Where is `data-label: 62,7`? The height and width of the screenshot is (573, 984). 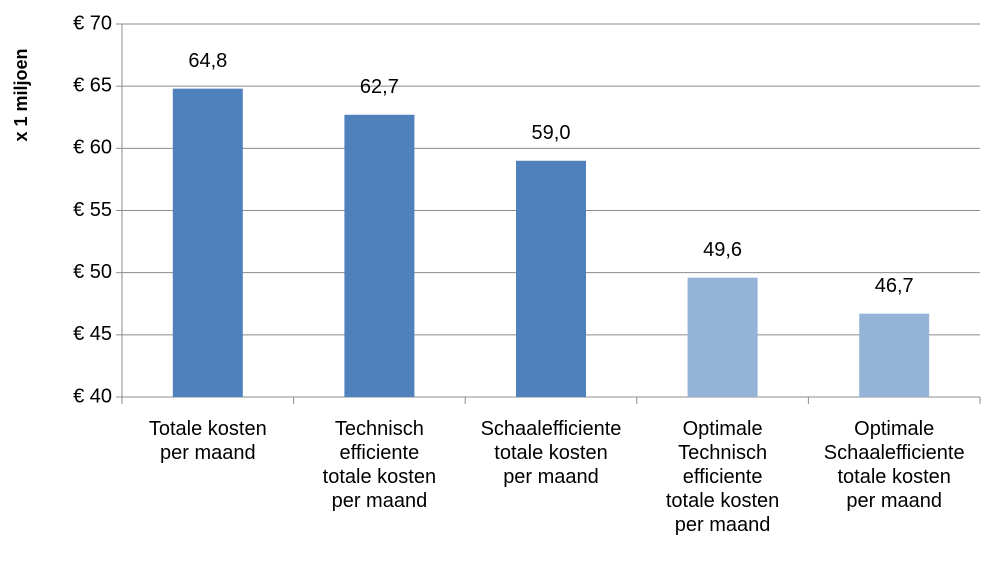
data-label: 62,7 is located at coordinates (379, 87).